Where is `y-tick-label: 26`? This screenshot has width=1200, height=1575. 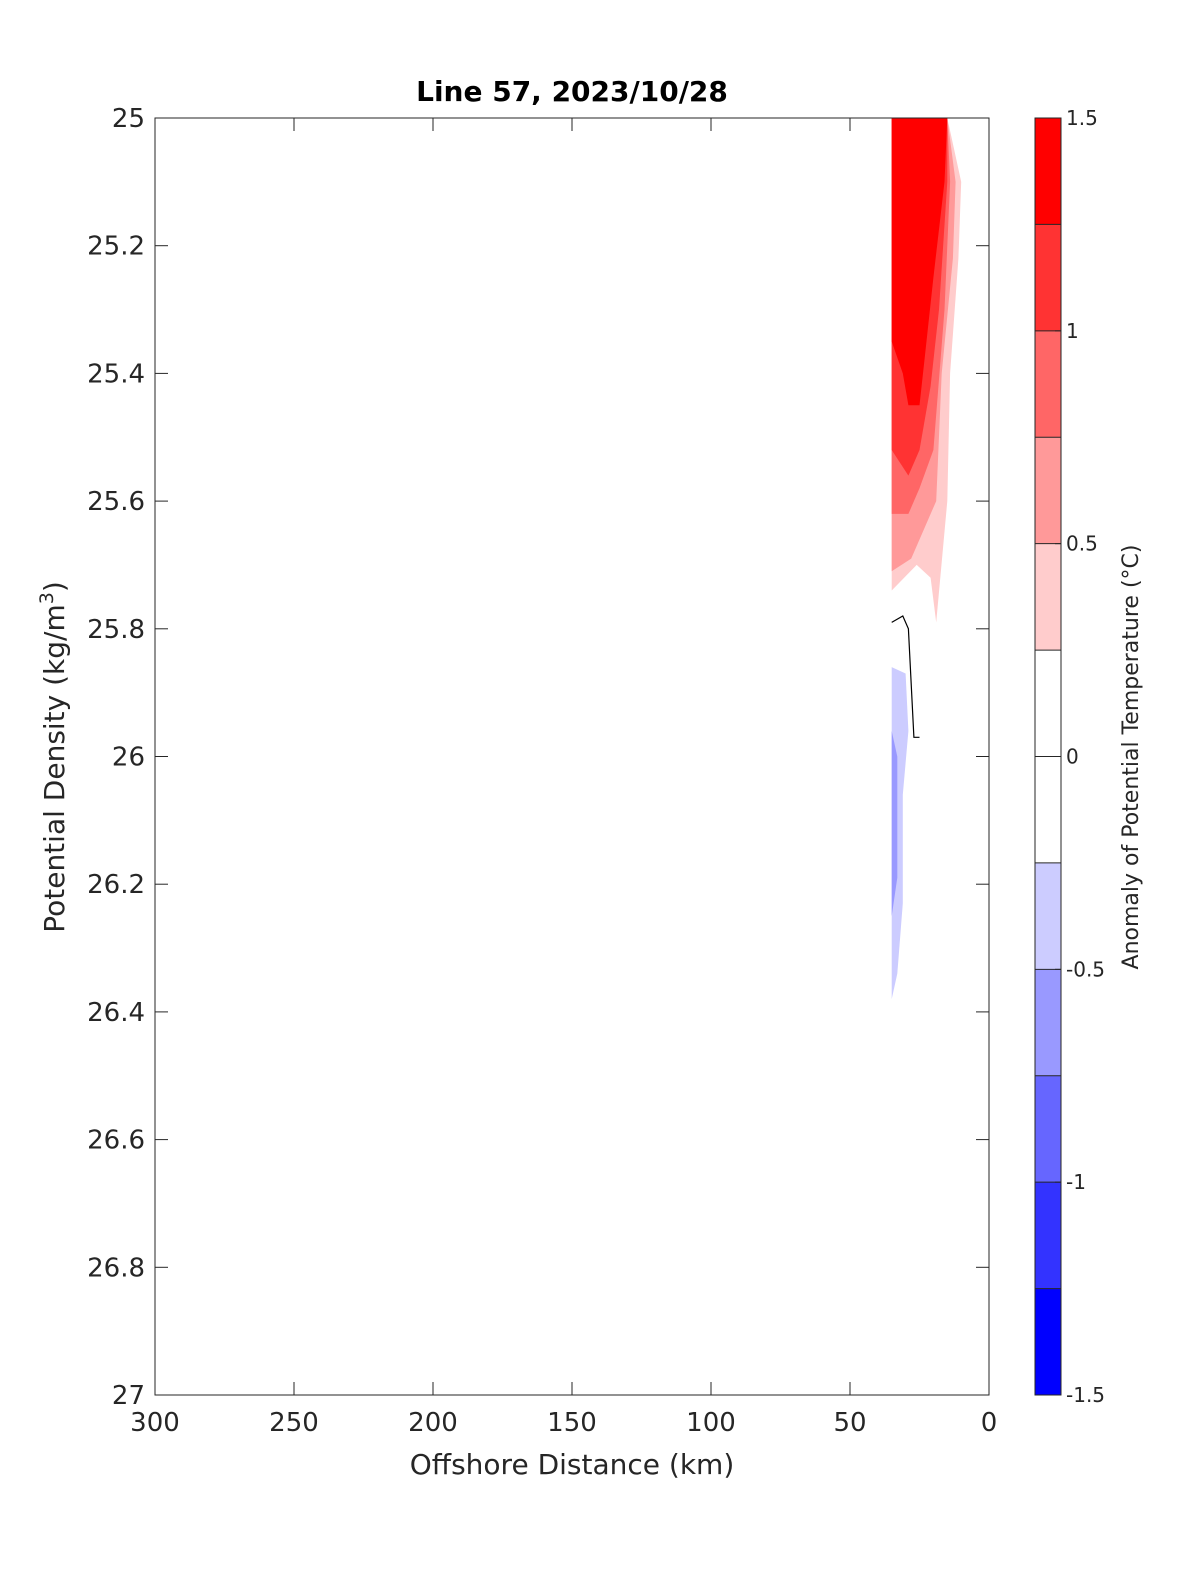 y-tick-label: 26 is located at coordinates (128, 758).